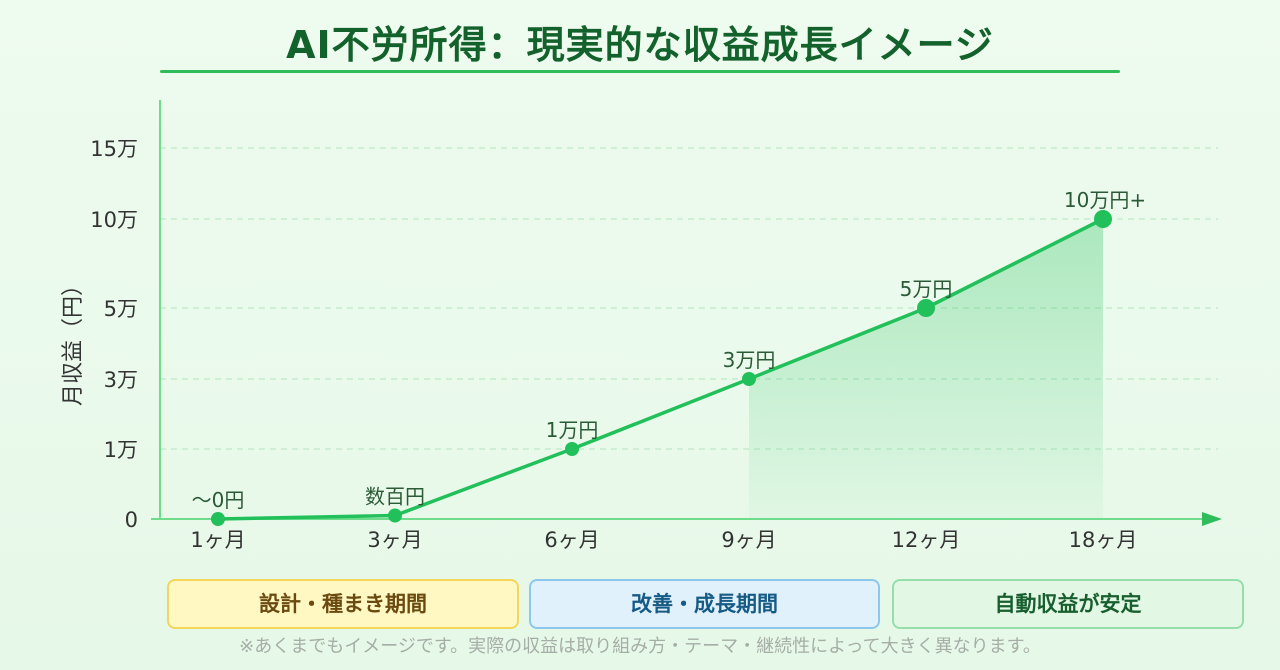  Describe the element at coordinates (1105, 200) in the screenshot. I see `data-label: 10万円+` at that location.